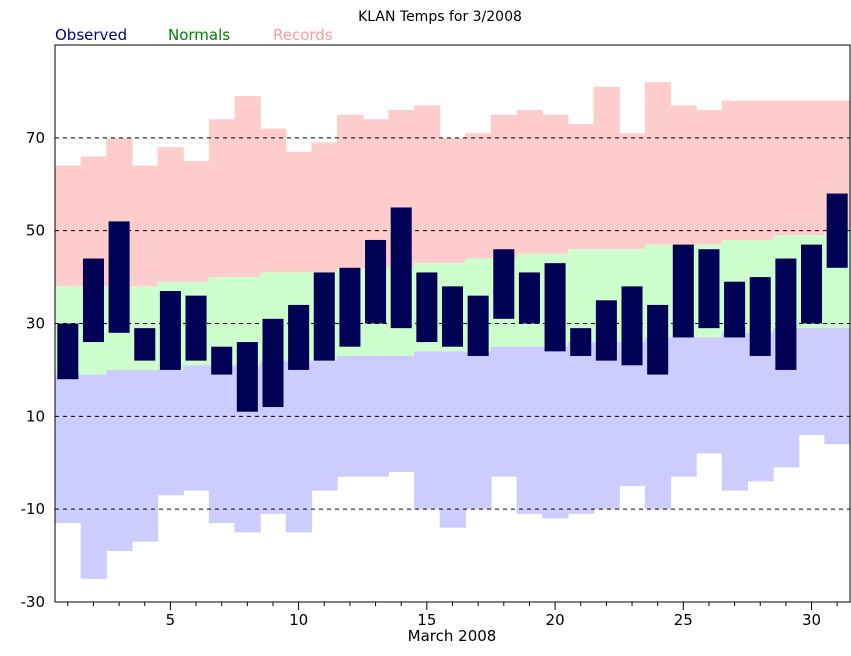 The width and height of the screenshot is (851, 656). Describe the element at coordinates (298, 620) in the screenshot. I see `x-tick-label: 10` at that location.